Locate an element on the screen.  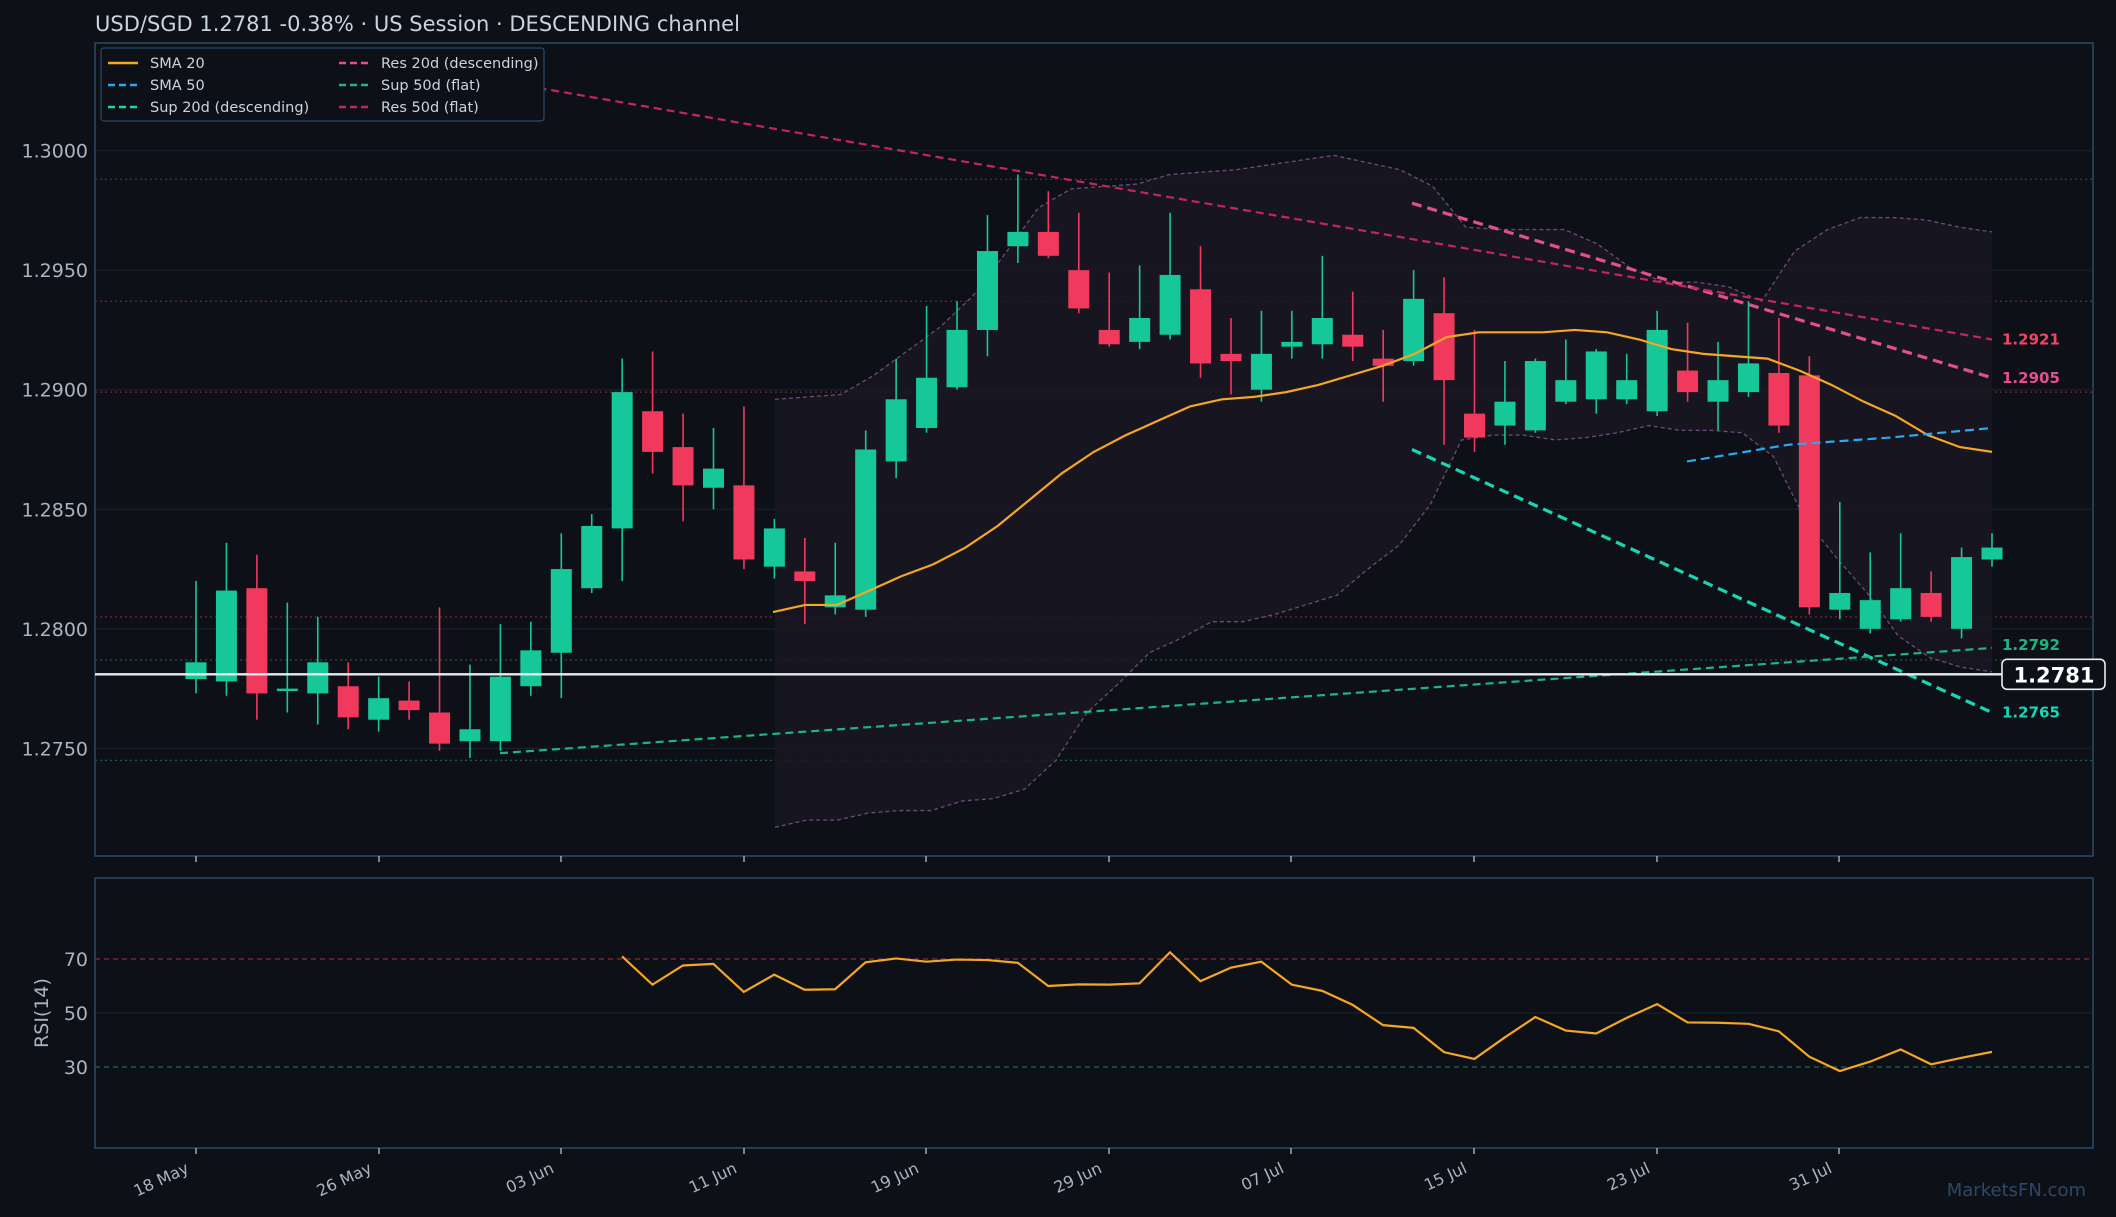
legend-label: SMA 20 is located at coordinates (177, 64).